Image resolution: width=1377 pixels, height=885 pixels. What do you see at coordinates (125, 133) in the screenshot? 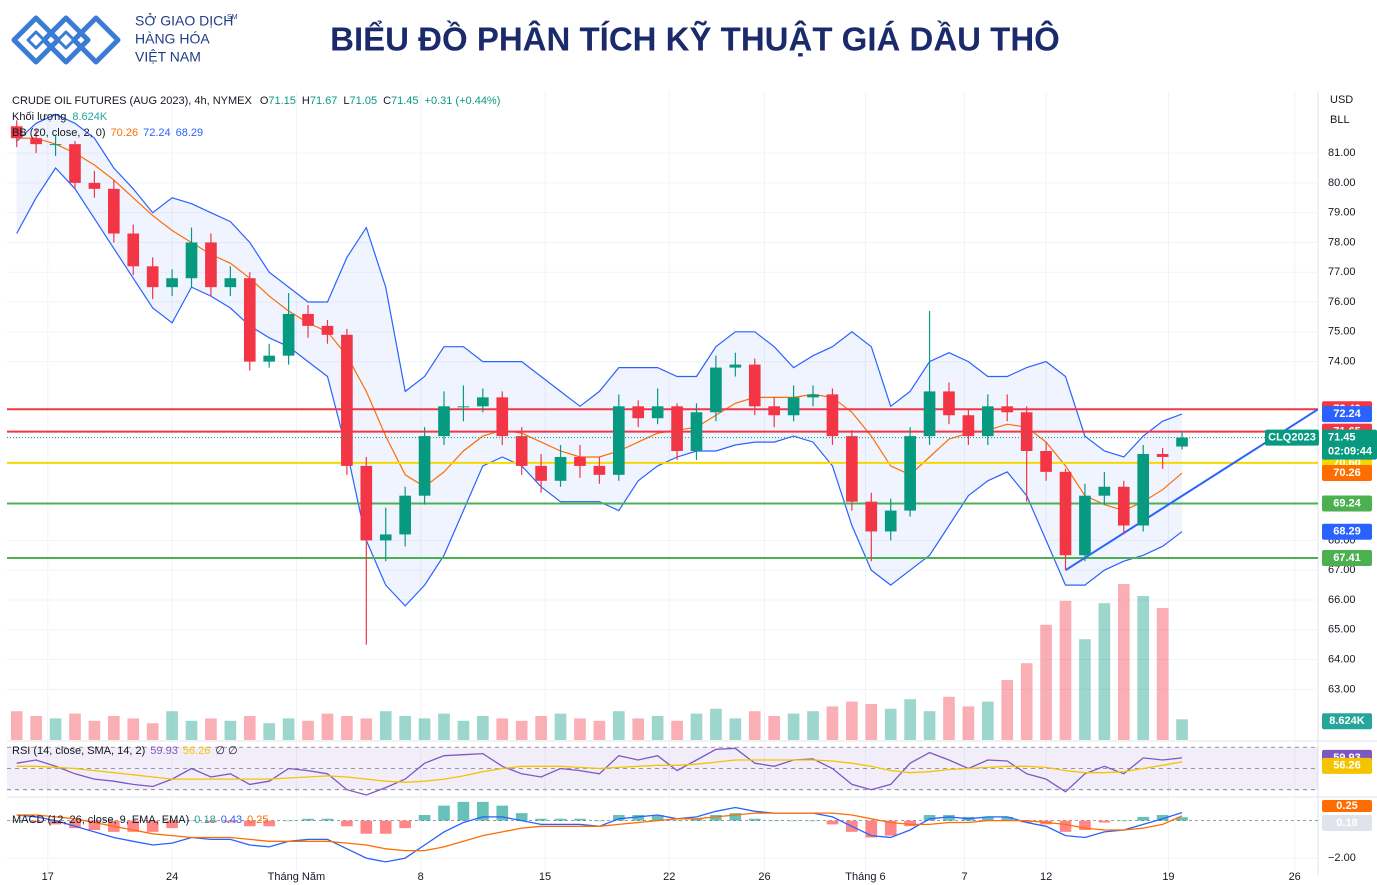
I see `legend-item: 70.26` at bounding box center [125, 133].